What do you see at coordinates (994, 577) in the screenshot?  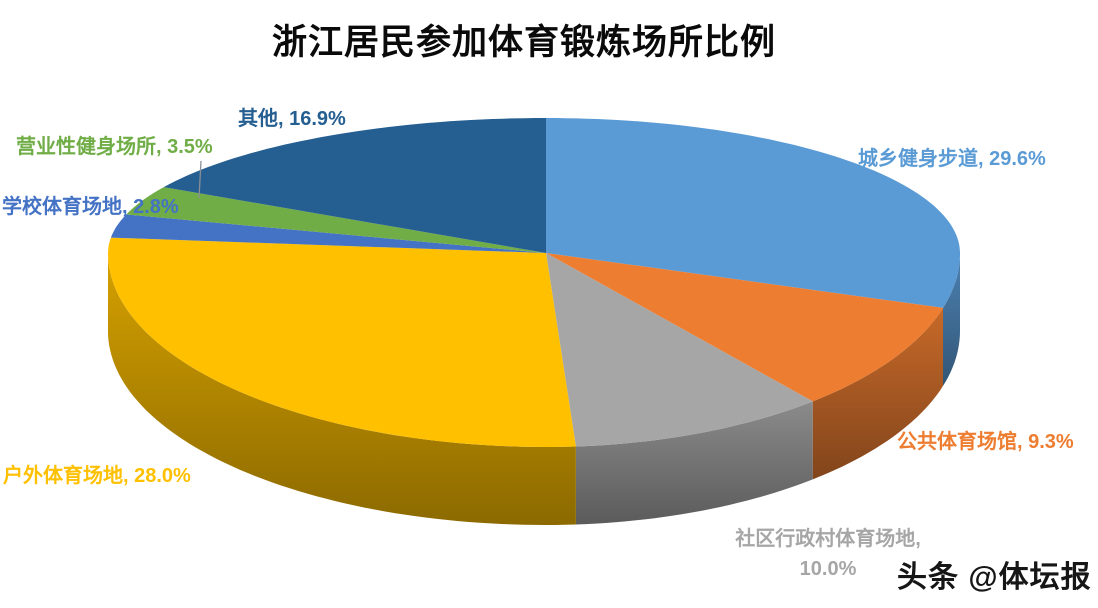 I see `watermark-toutiao: 头条 @体坛报` at bounding box center [994, 577].